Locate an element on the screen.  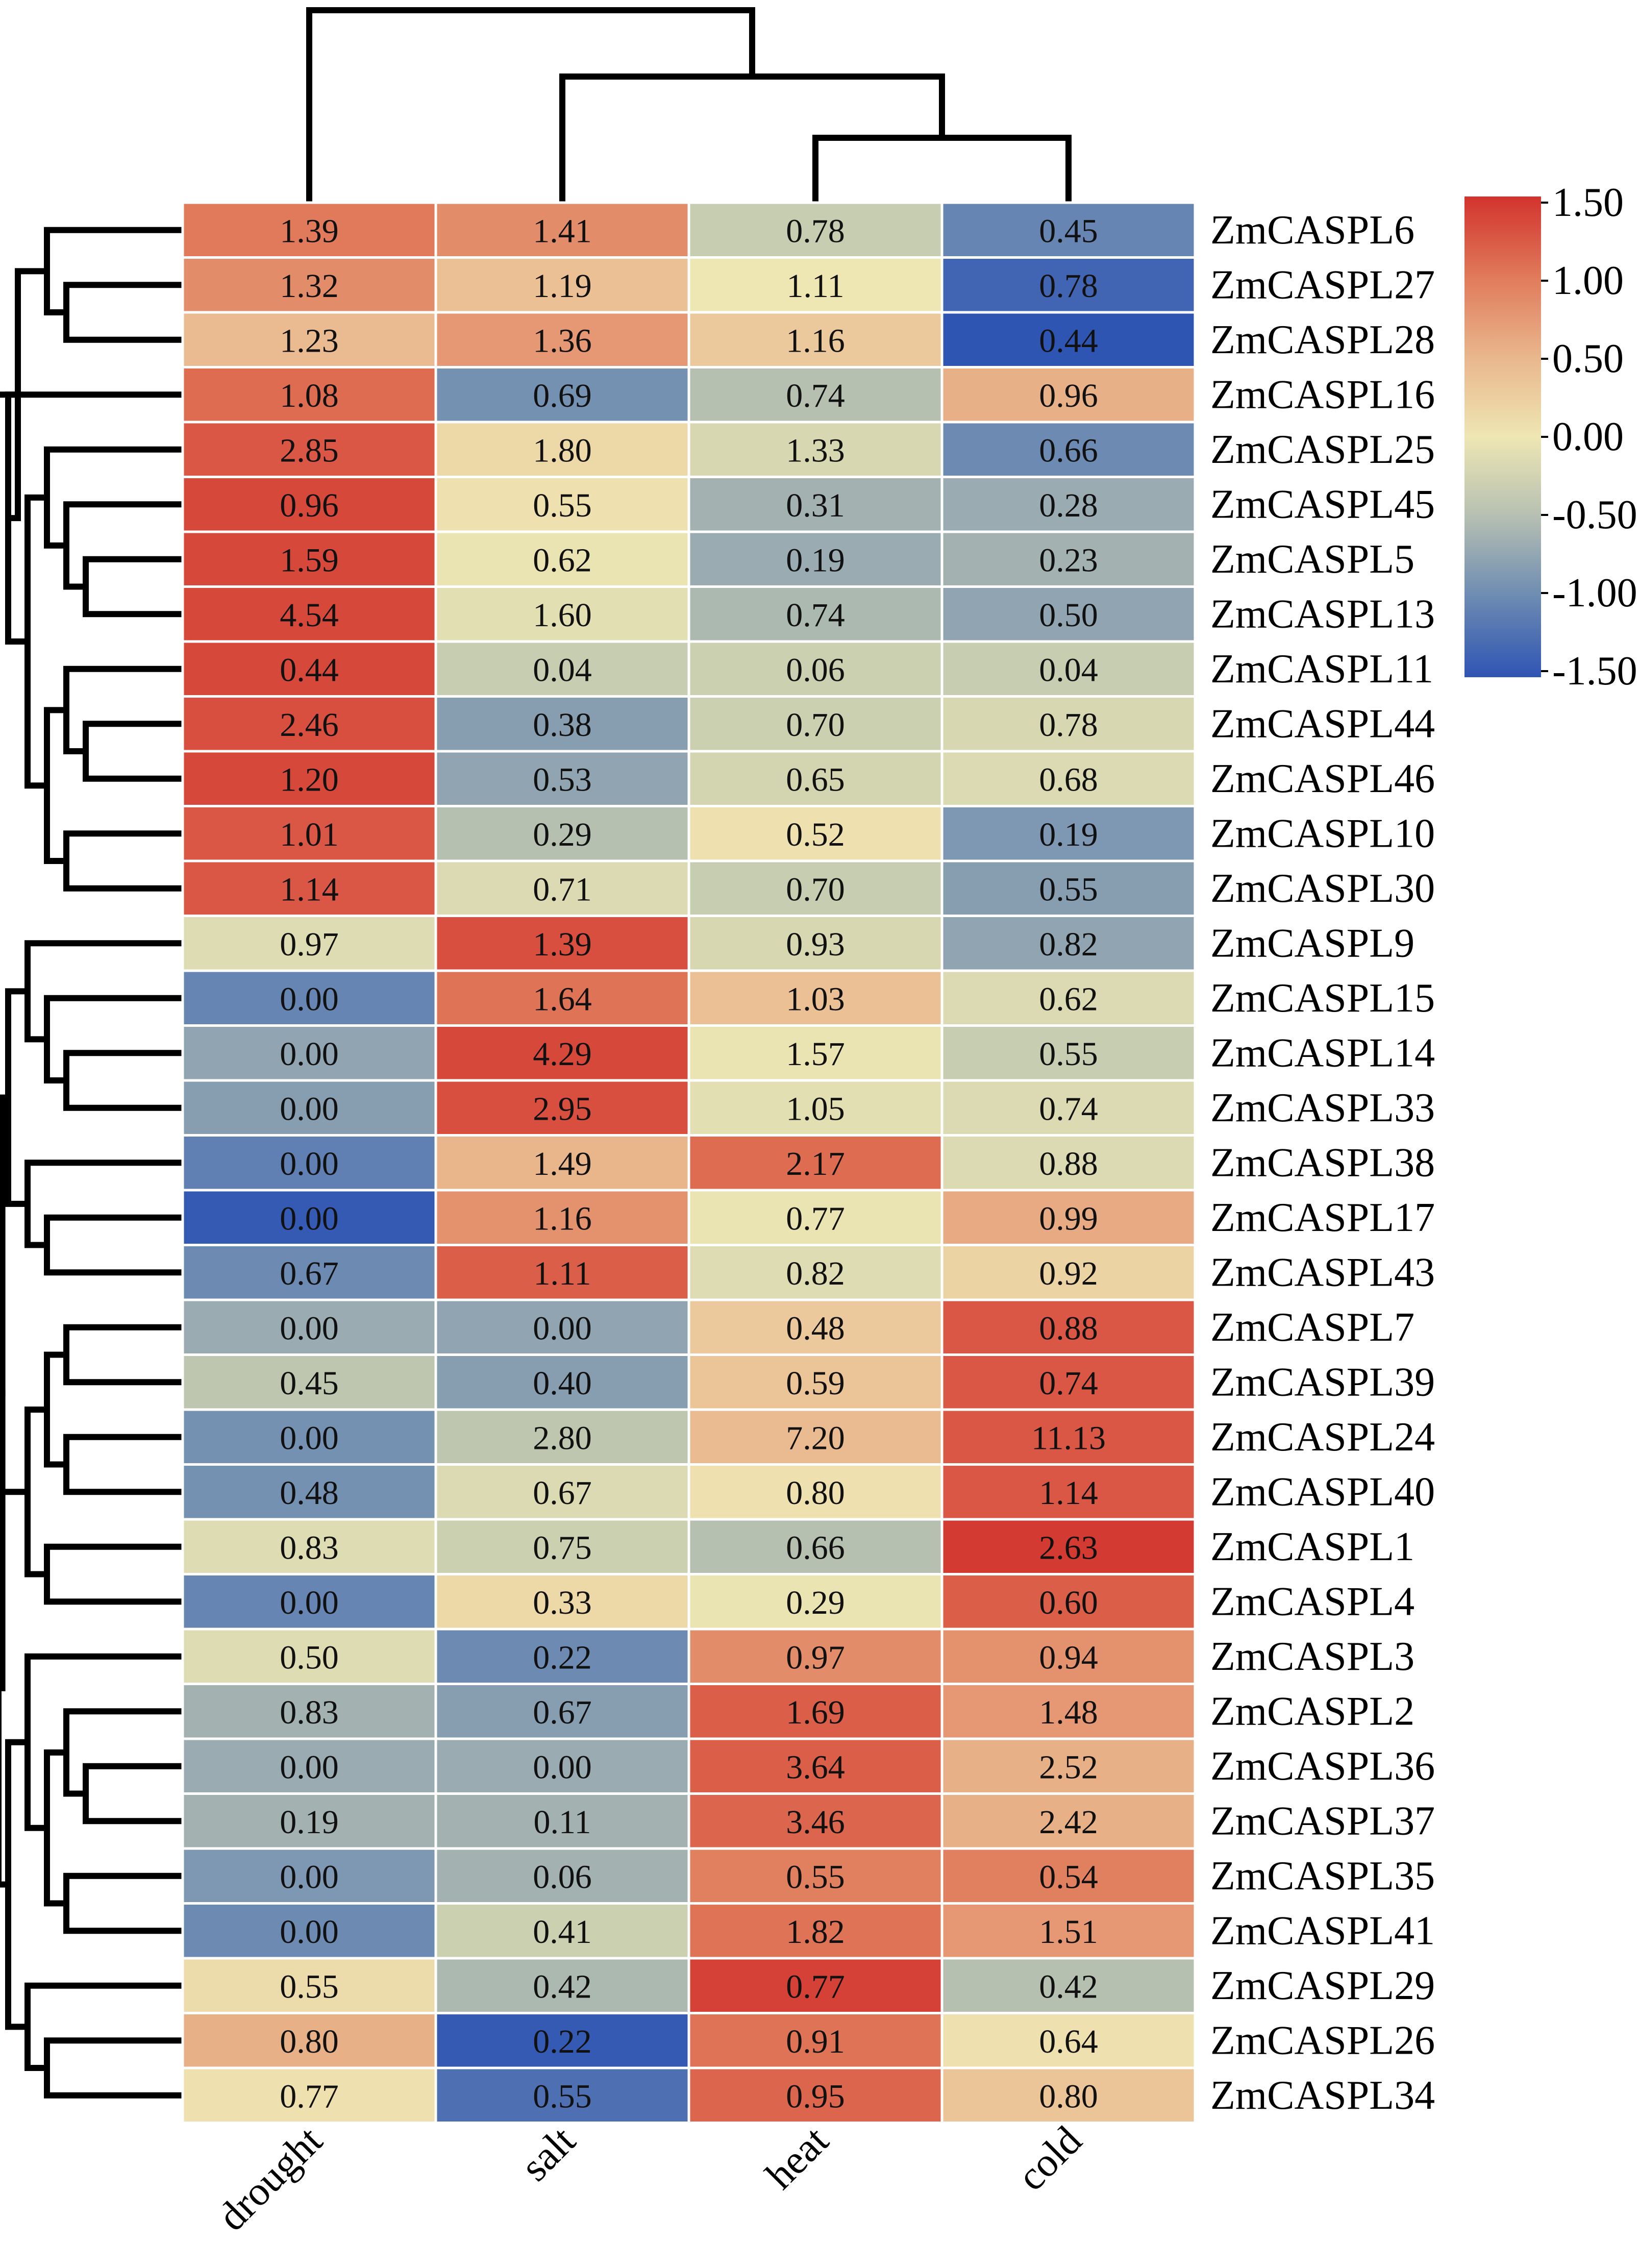
cell-value-label: 4.54 is located at coordinates (309, 615).